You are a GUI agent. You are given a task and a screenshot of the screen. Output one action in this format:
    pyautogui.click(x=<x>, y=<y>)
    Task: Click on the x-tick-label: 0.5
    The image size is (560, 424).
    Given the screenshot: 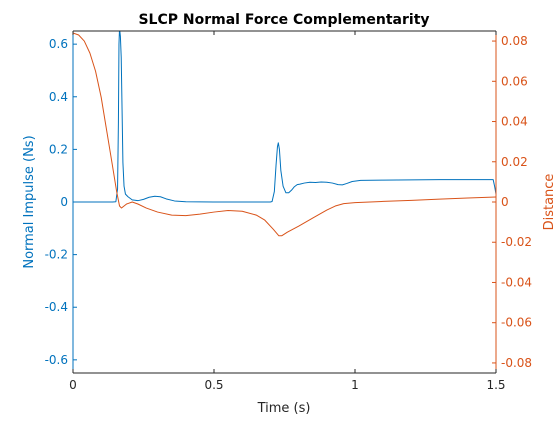 What is the action you would take?
    pyautogui.click(x=213, y=385)
    